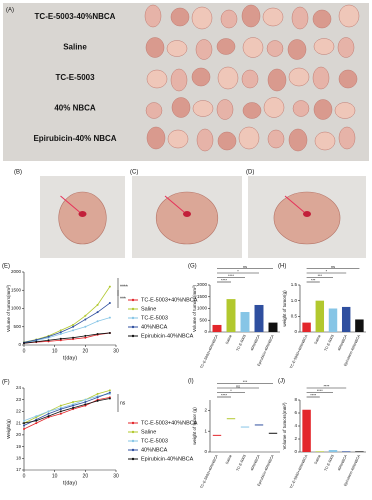  I want to click on y-tick-label: 6, so click(295, 412).